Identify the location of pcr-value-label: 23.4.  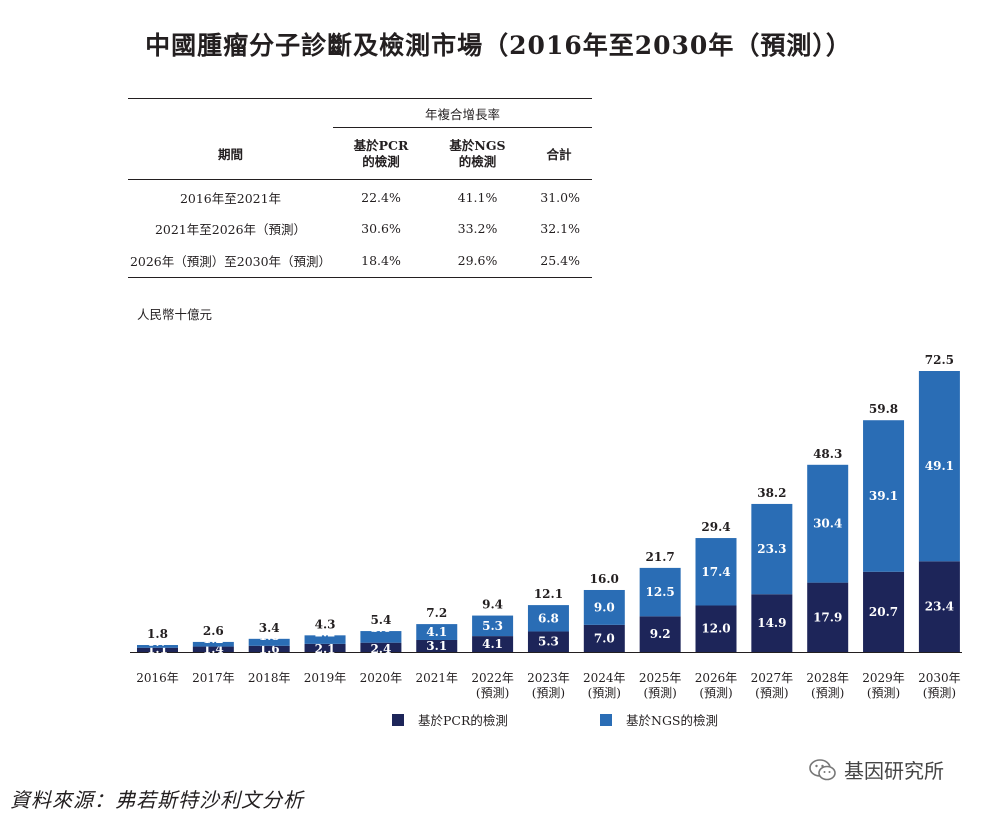
(939, 607).